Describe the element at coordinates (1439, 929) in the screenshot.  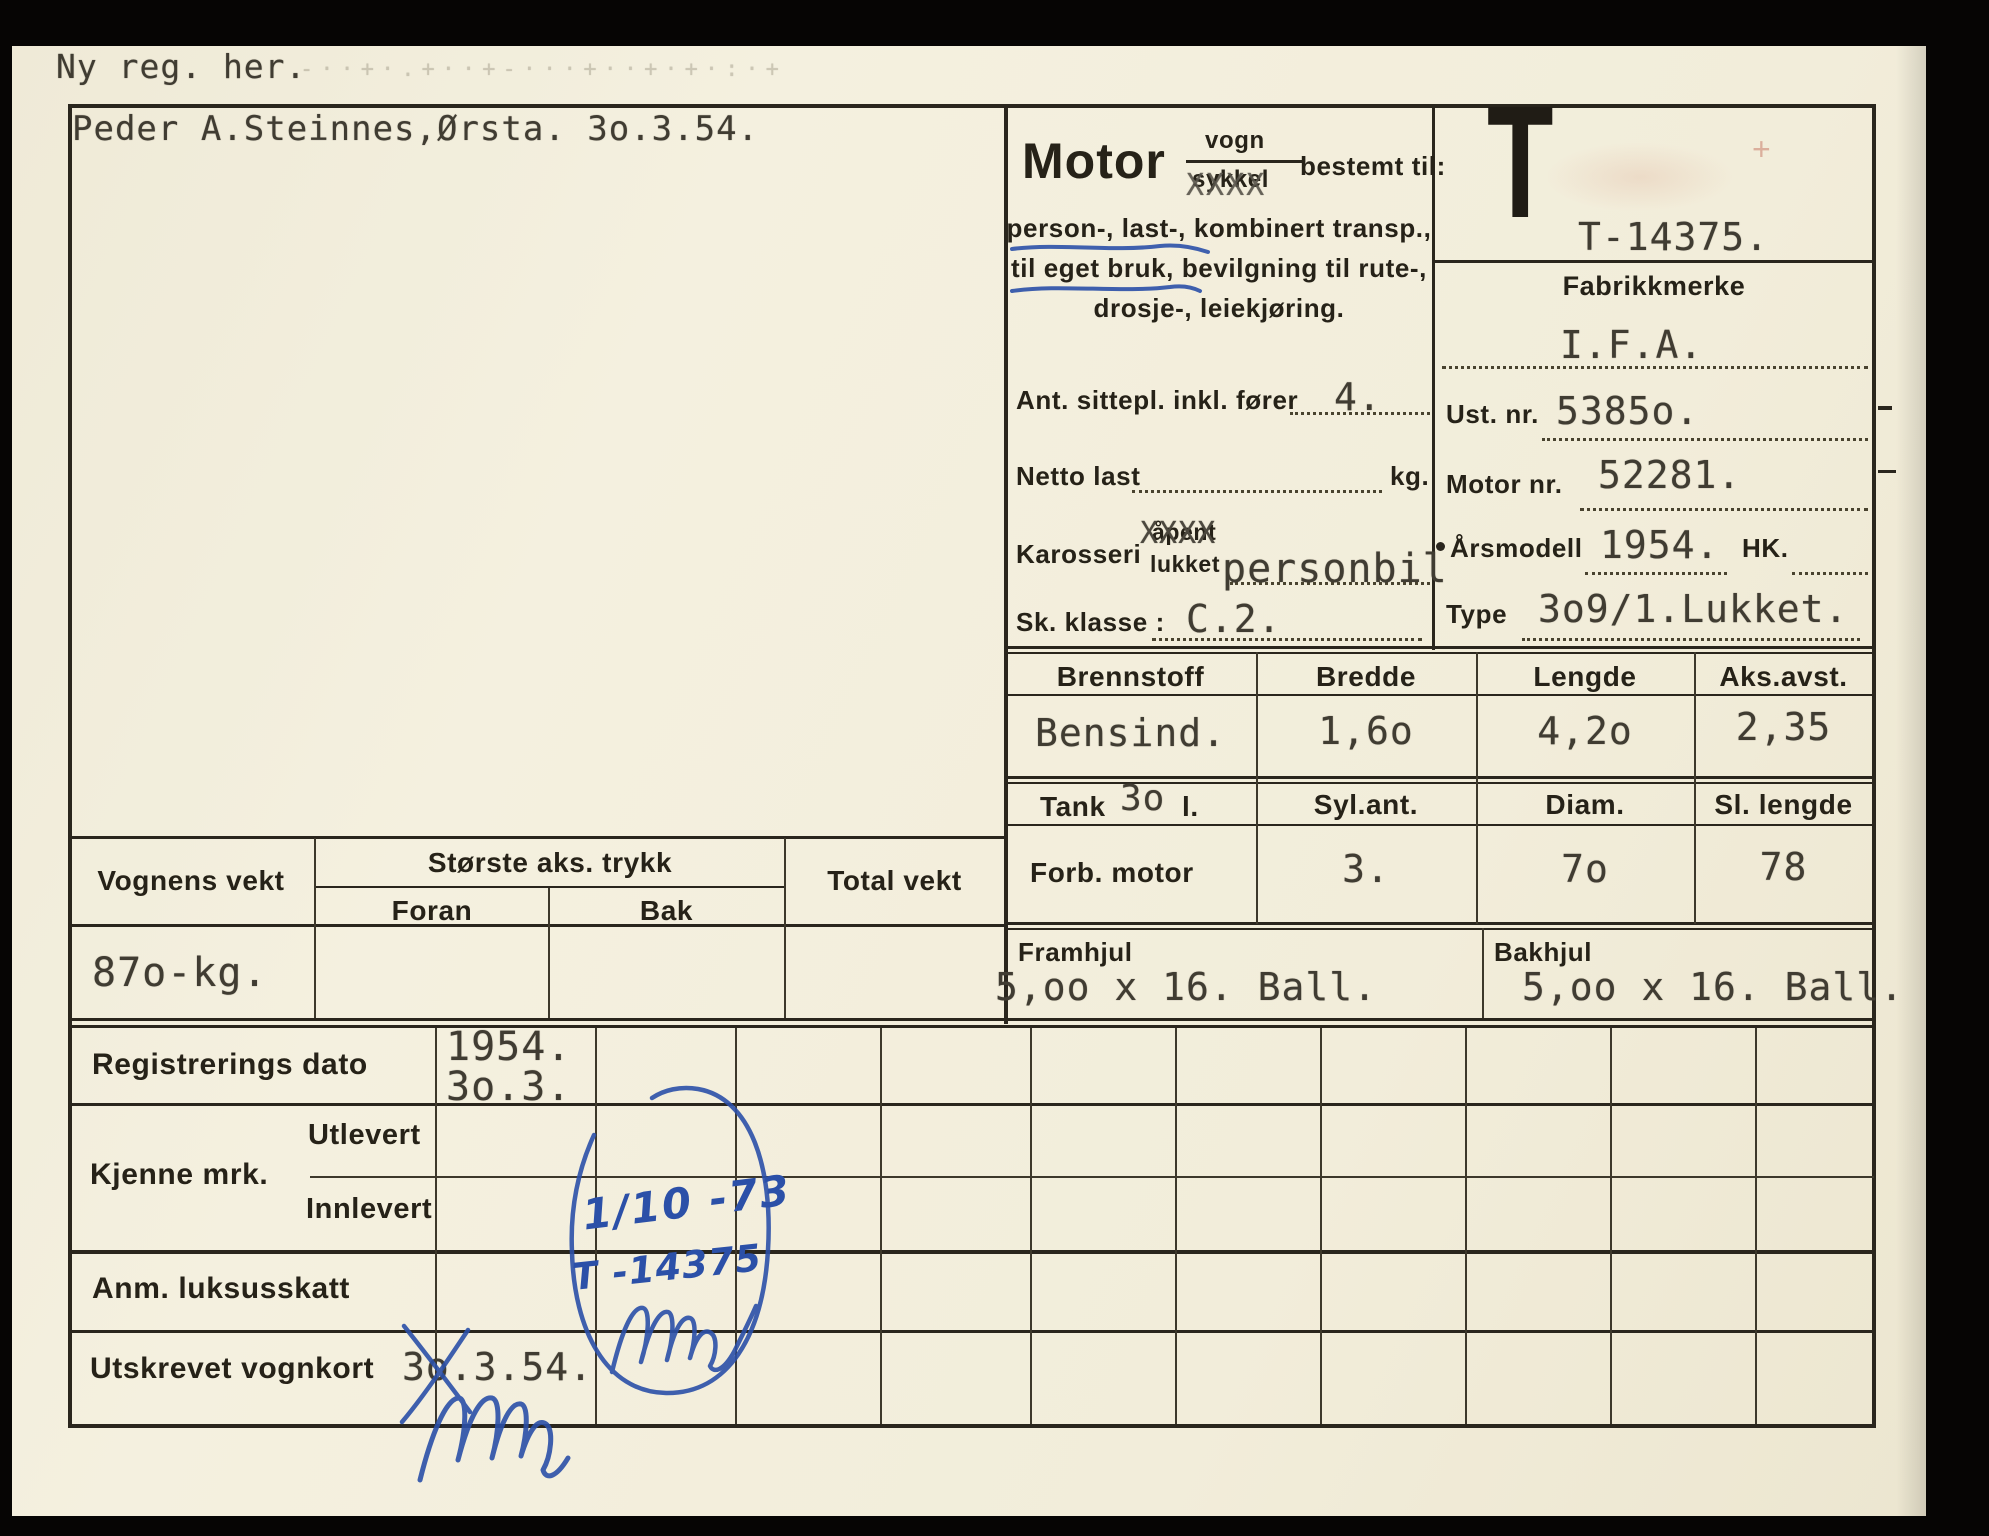
I see `spec-forbrow-bottom-b` at that location.